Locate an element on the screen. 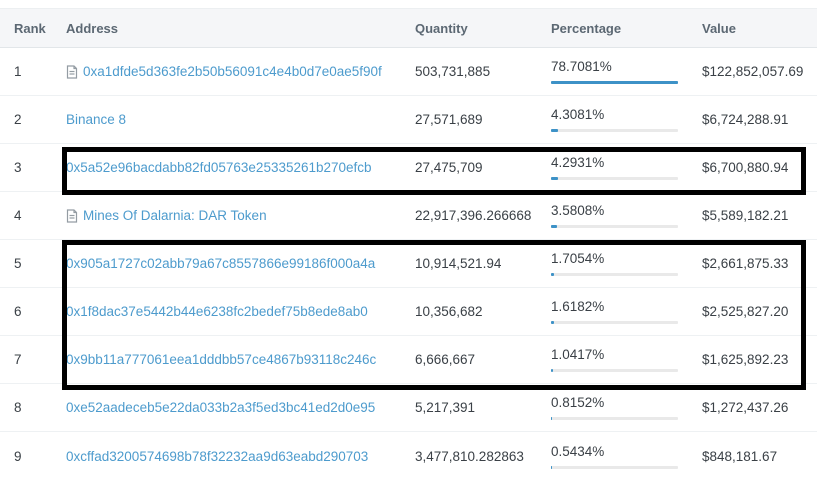  percentage-text: 0.8152% is located at coordinates (578, 402).